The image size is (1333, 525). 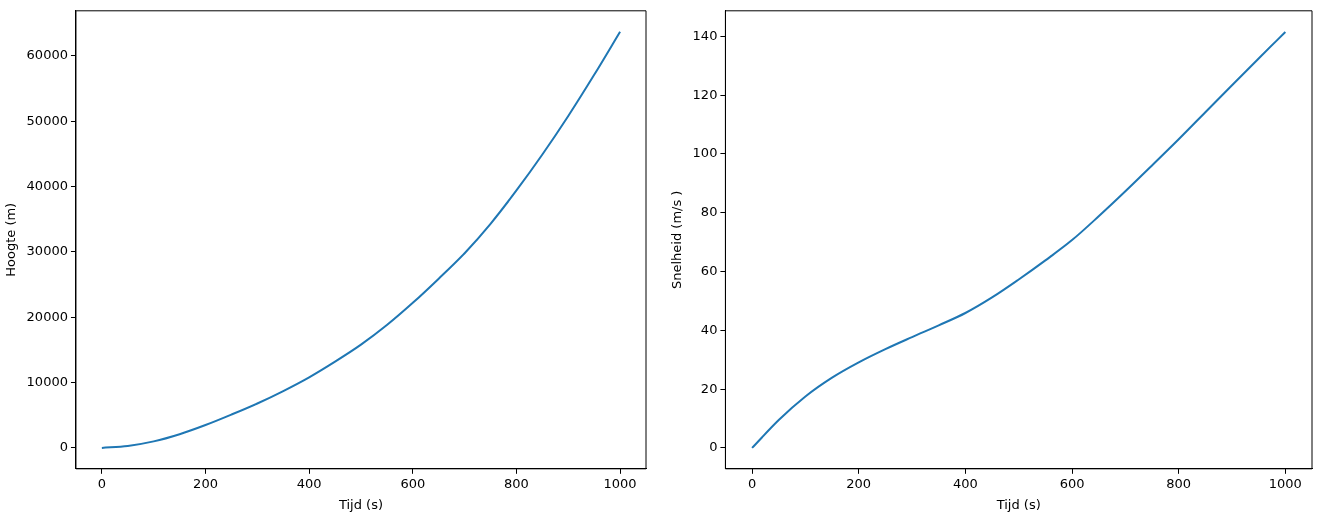 What do you see at coordinates (47, 55) in the screenshot?
I see `y-tick-label: 60000` at bounding box center [47, 55].